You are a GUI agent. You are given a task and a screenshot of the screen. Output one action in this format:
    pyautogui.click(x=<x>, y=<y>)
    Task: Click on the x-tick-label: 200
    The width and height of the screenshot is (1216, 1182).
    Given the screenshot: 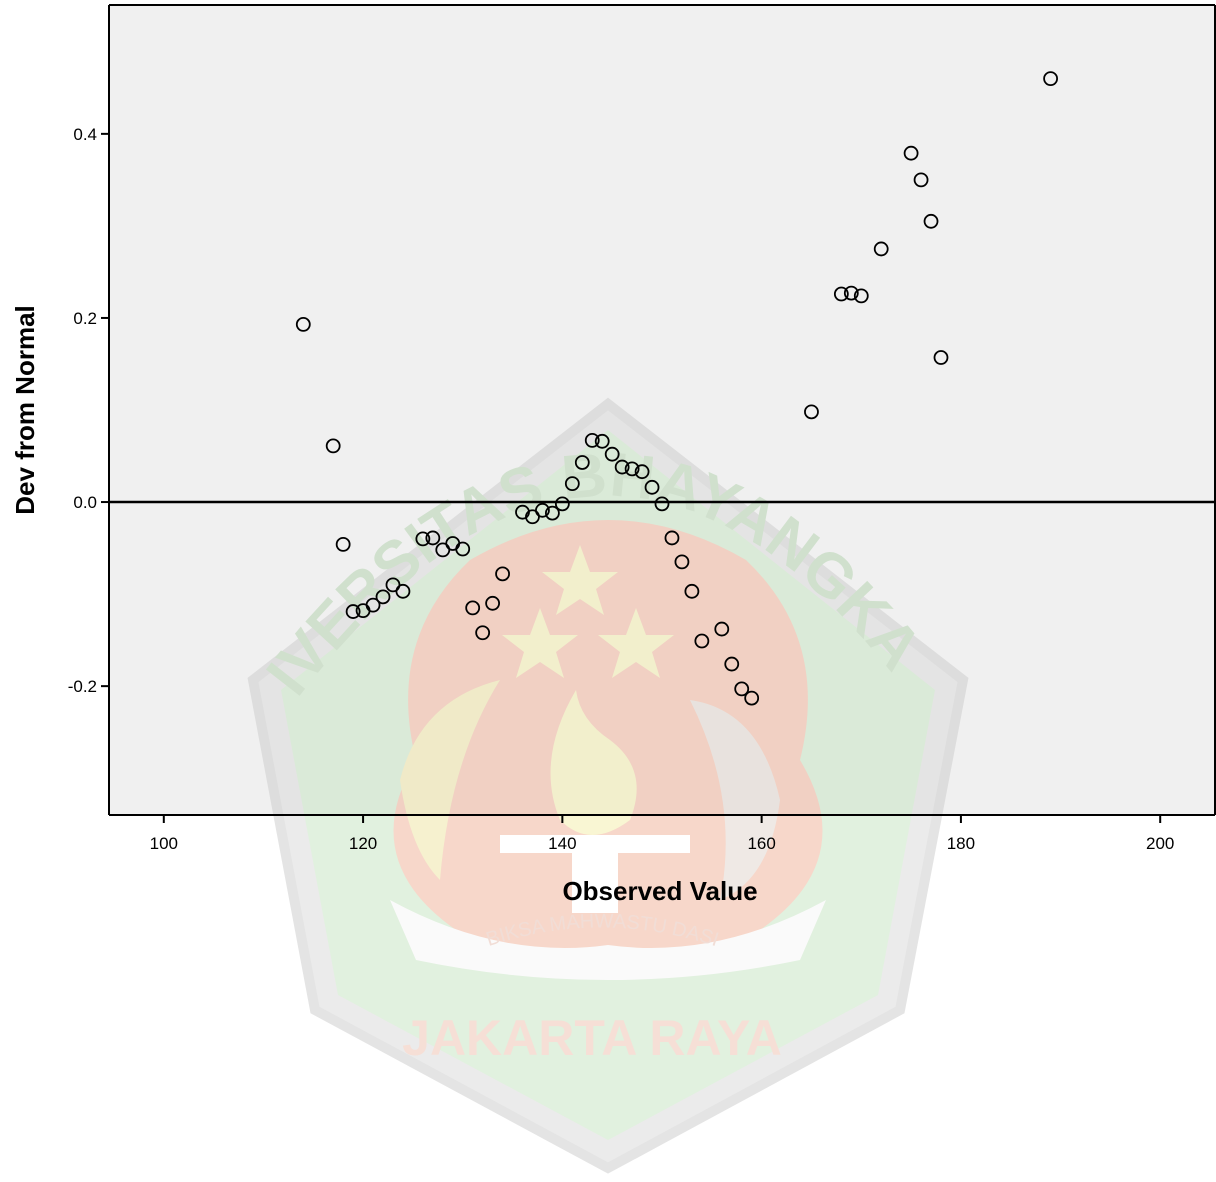 What is the action you would take?
    pyautogui.click(x=1160, y=843)
    